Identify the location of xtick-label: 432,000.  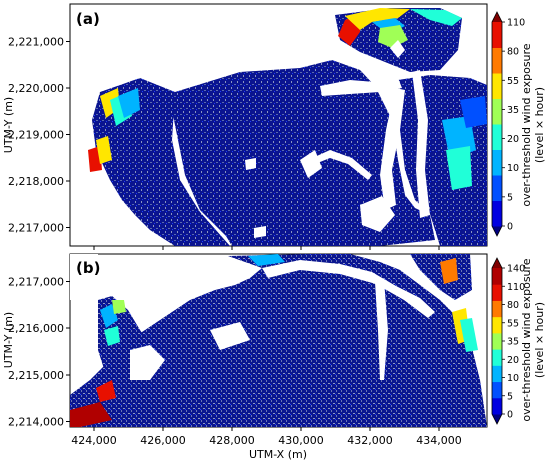
(370, 440).